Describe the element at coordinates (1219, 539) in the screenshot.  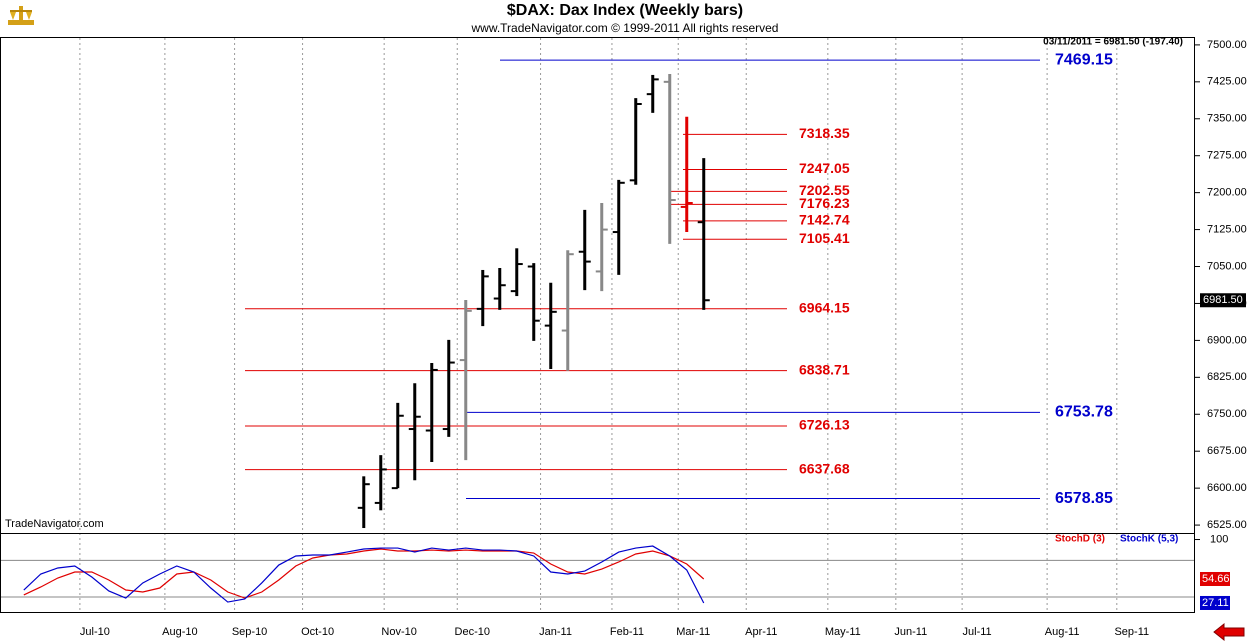
I see `y-tick-label: 100` at that location.